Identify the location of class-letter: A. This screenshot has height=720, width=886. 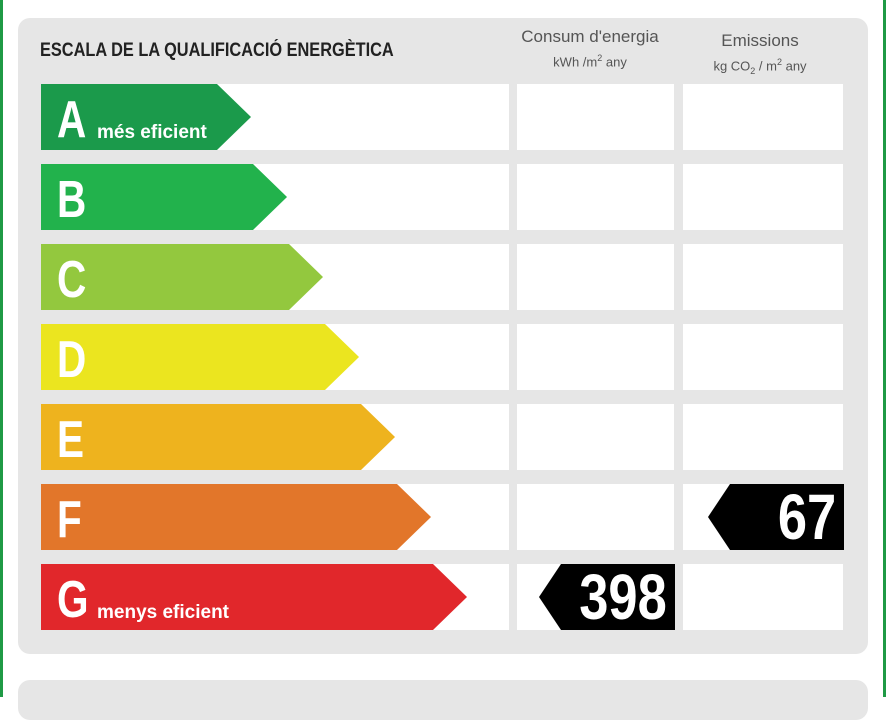
(72, 120).